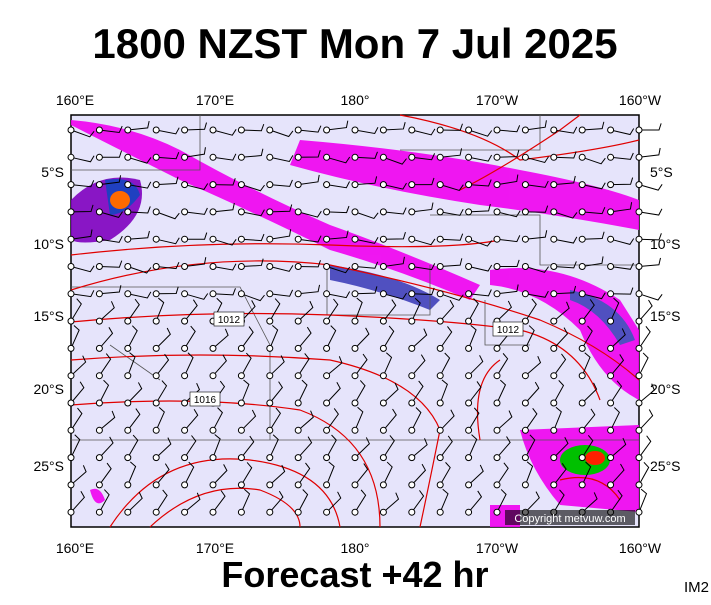 Image resolution: width=711 pixels, height=605 pixels. What do you see at coordinates (48, 244) in the screenshot?
I see `lat-label: 10°S` at bounding box center [48, 244].